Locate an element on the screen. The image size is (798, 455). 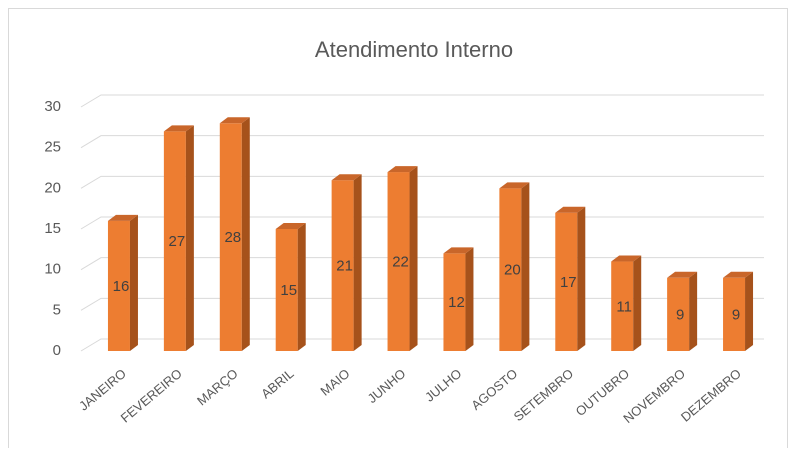
data-label: 11 is located at coordinates (624, 306).